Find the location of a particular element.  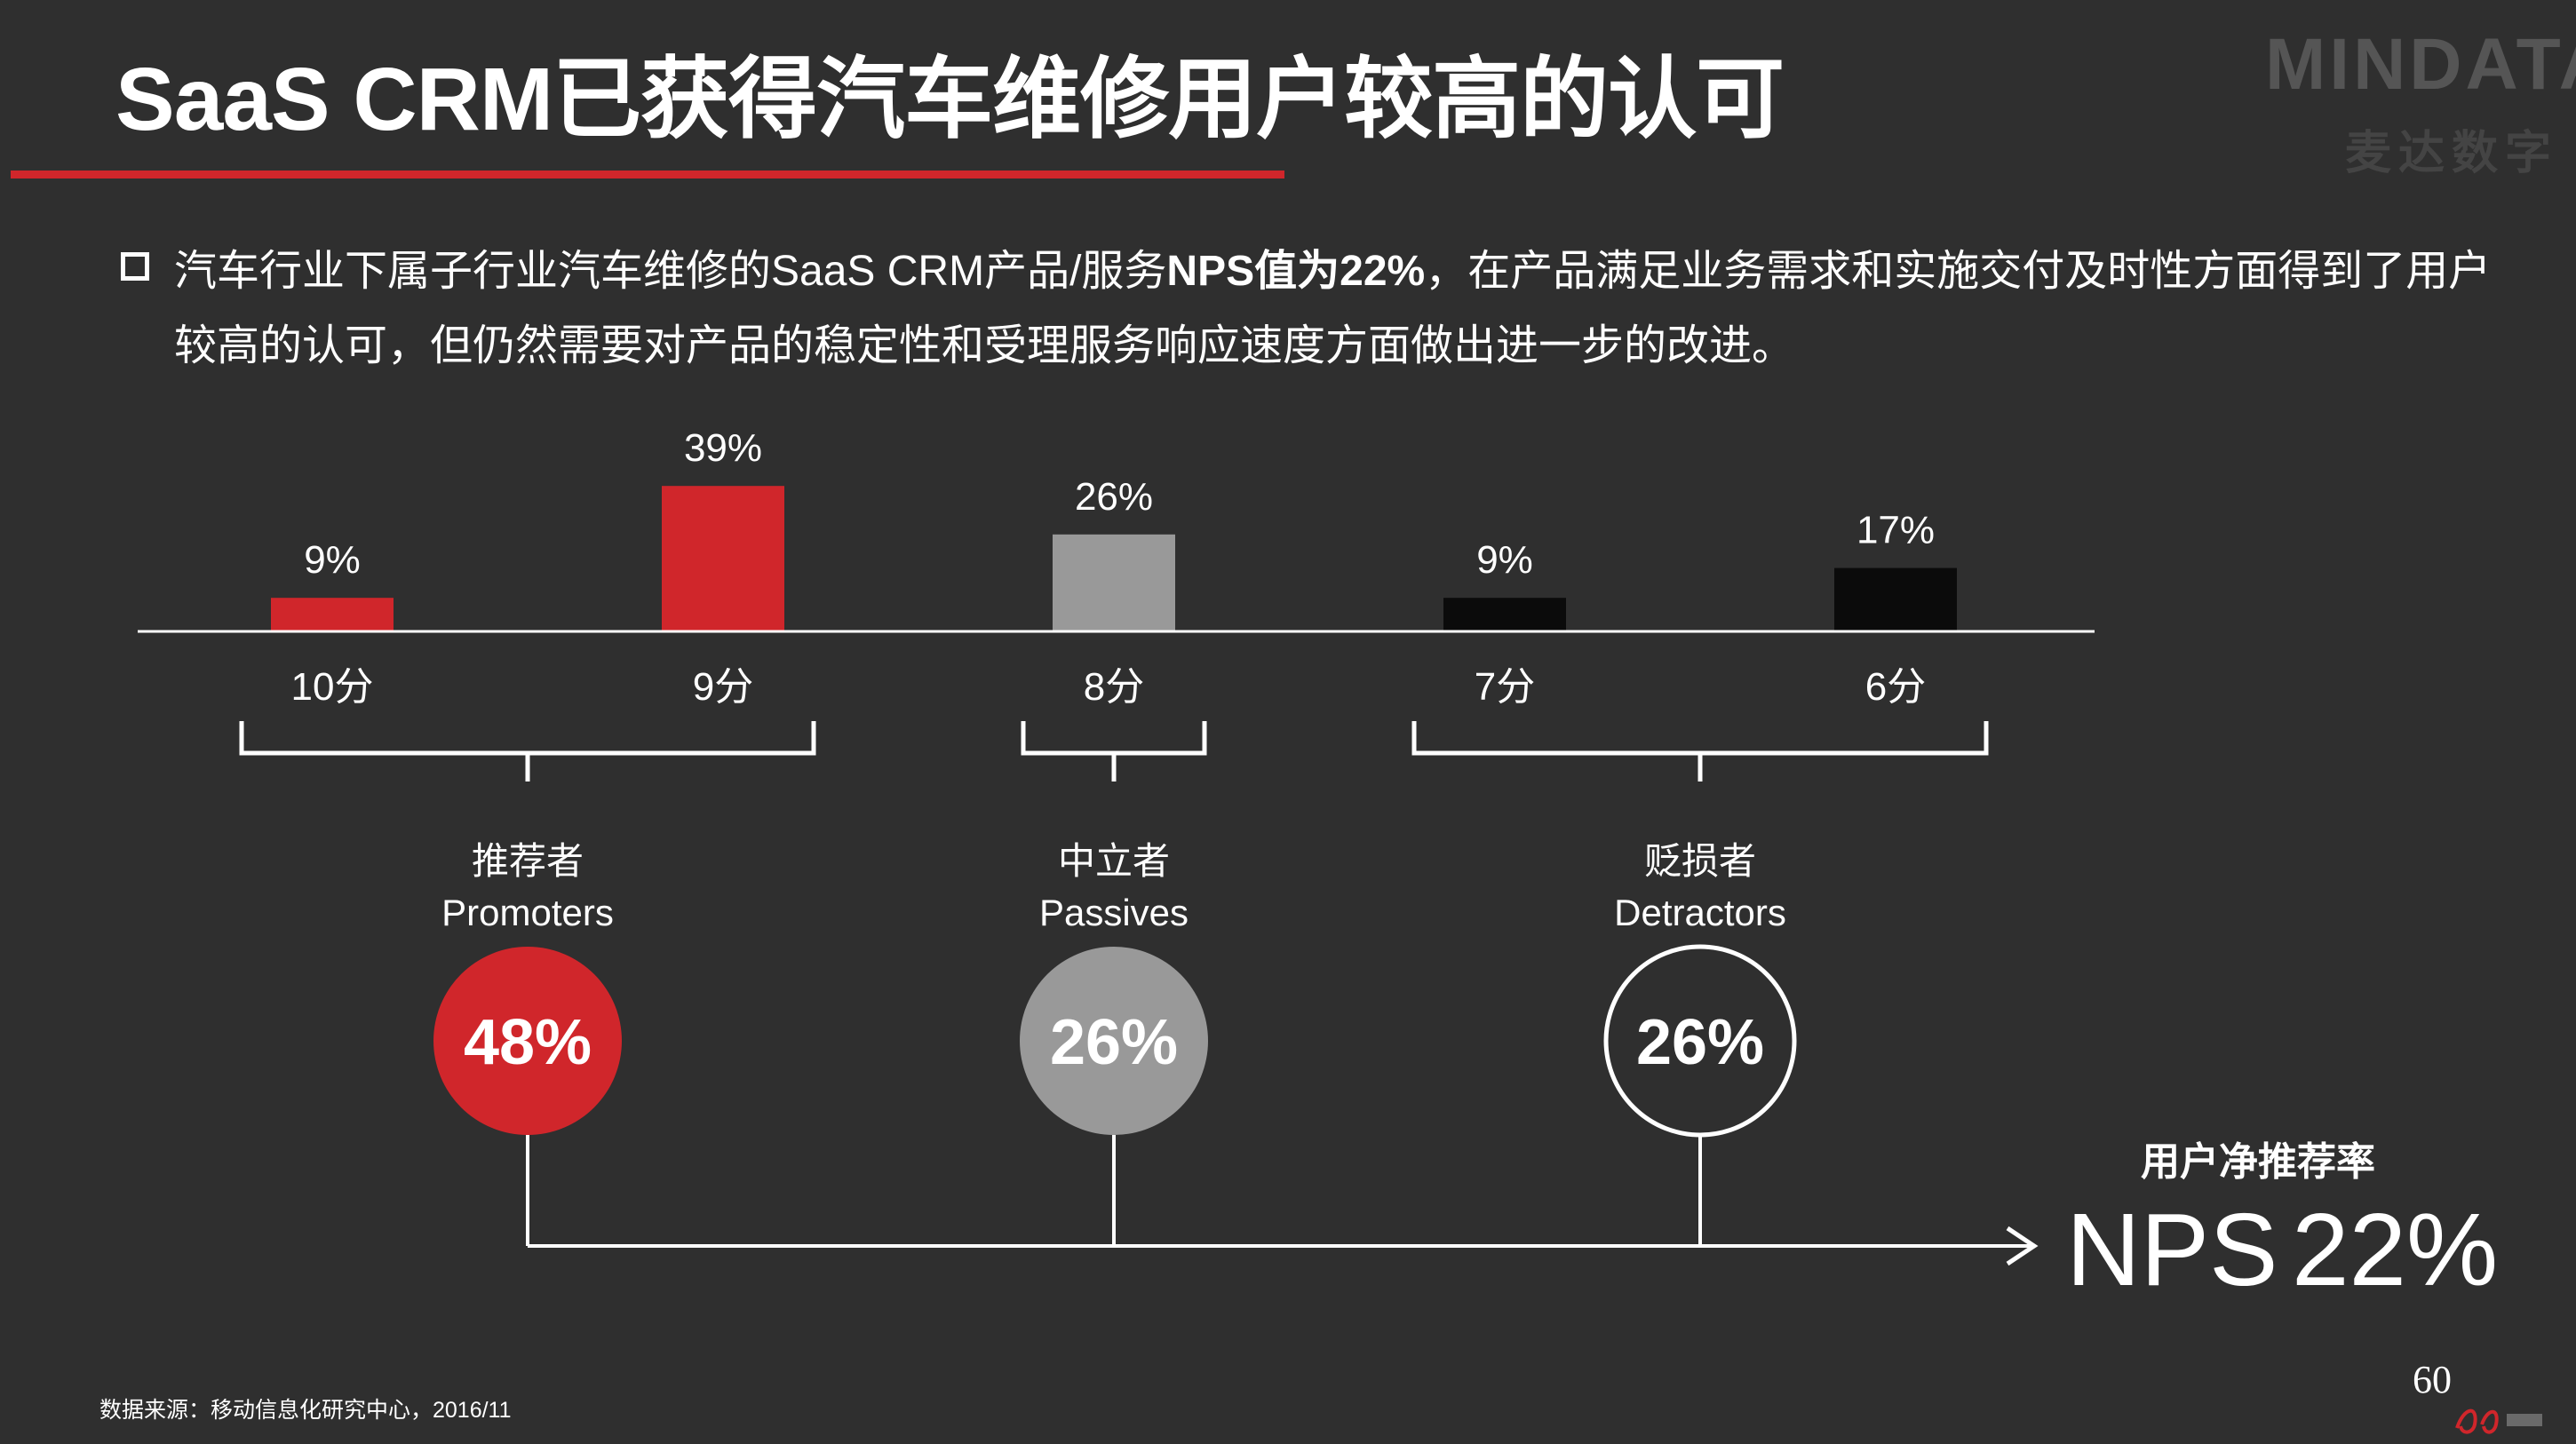

group-name-en: Detractors is located at coordinates (1700, 913).